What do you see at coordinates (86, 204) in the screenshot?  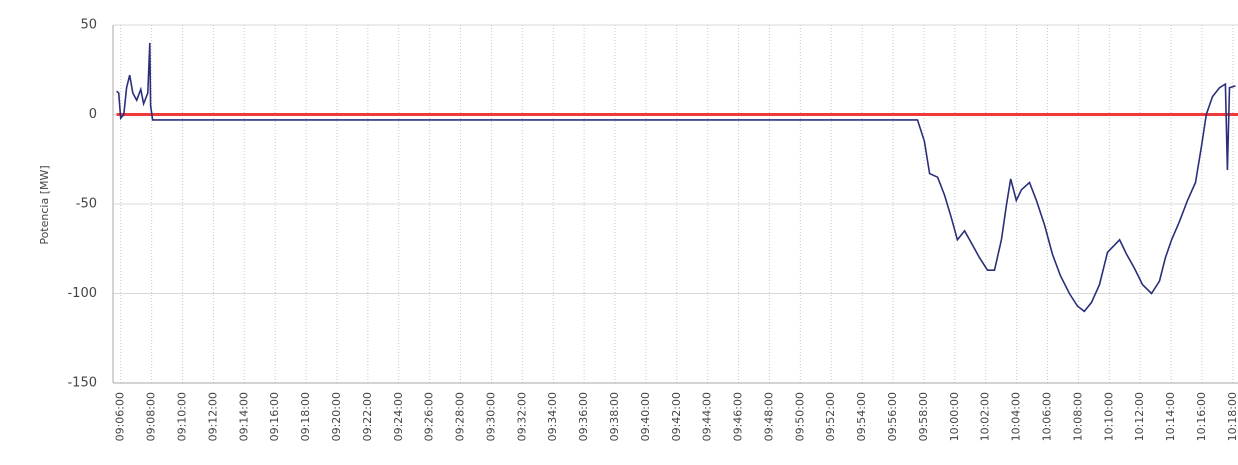 I see `y-tick-label: -50` at bounding box center [86, 204].